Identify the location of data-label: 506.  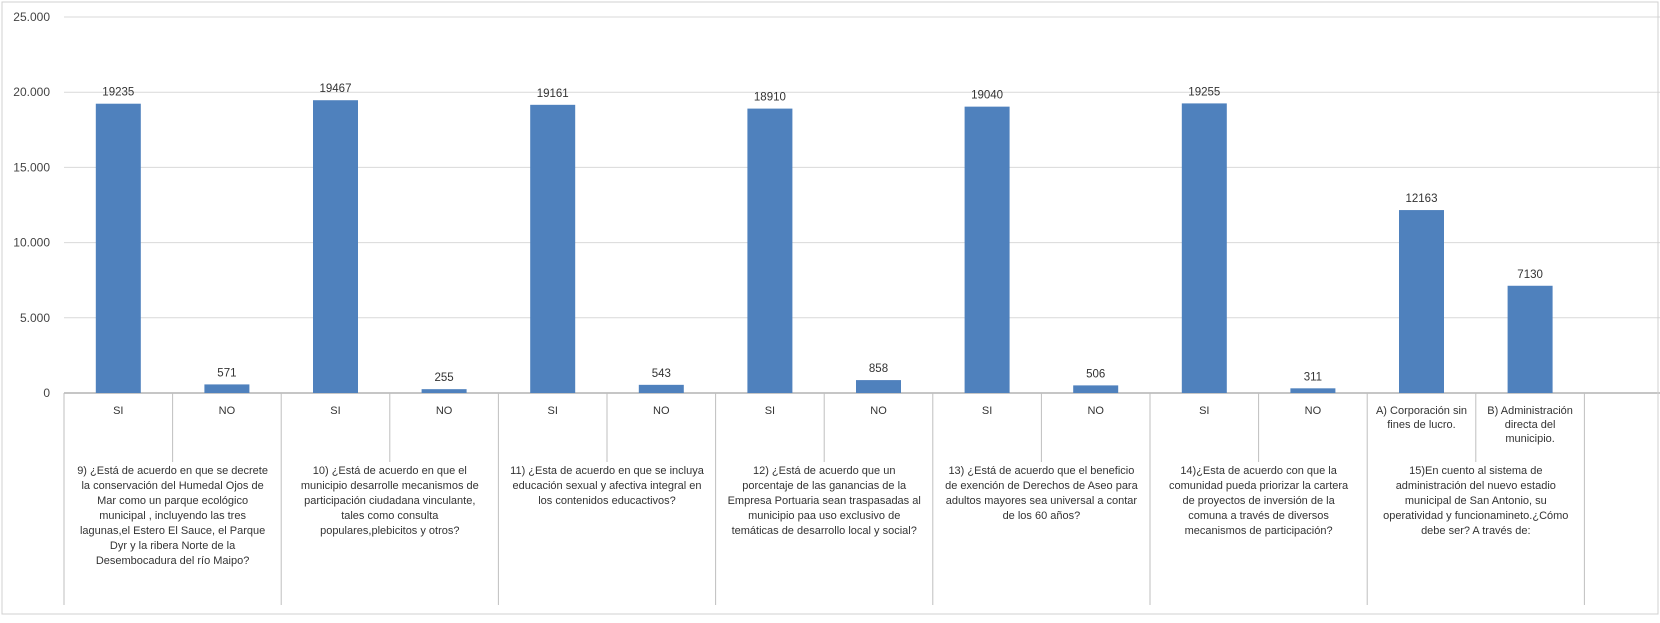
(1095, 374).